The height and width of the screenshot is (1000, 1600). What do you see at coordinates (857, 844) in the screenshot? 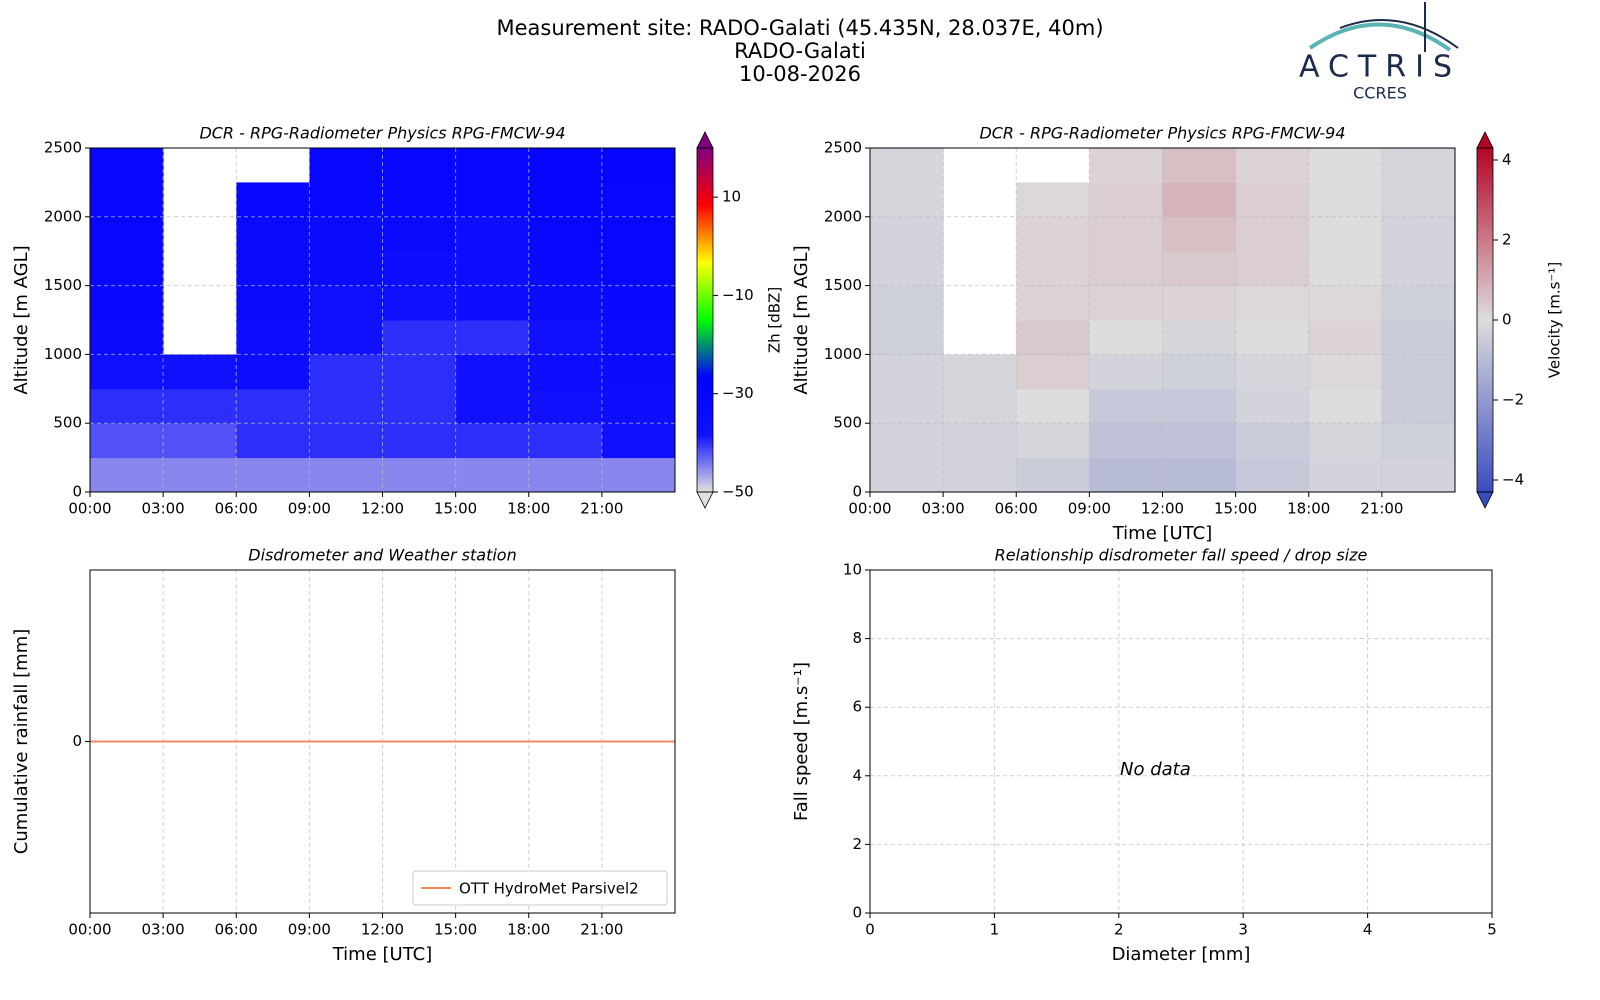
I see `y-tick-label: 2` at bounding box center [857, 844].